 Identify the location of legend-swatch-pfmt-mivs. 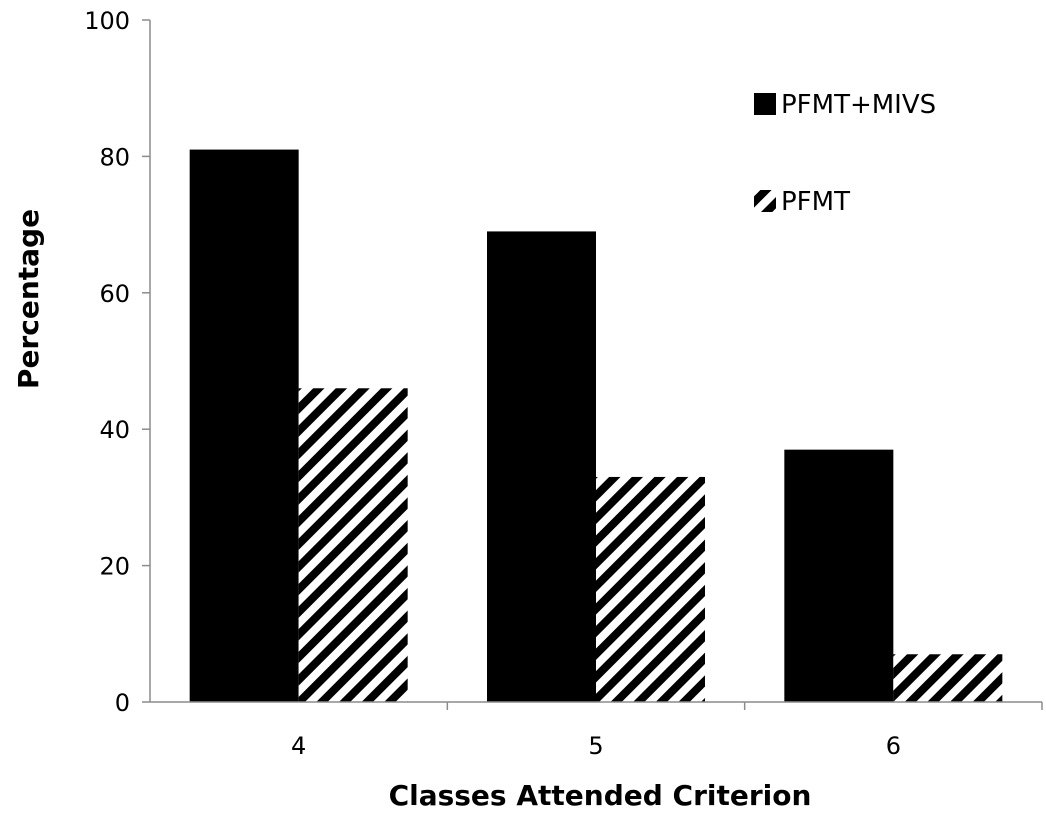
(765, 104).